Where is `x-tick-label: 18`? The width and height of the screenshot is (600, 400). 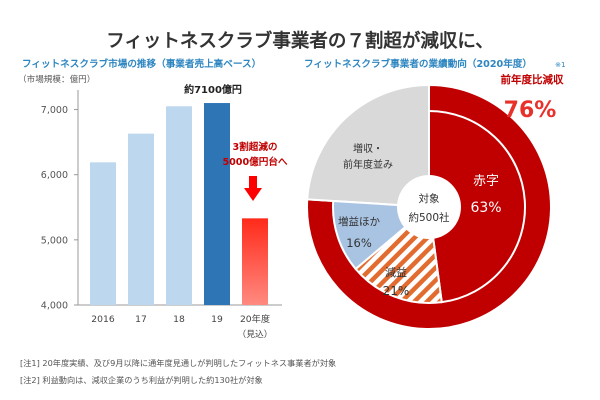 x-tick-label: 18 is located at coordinates (179, 319).